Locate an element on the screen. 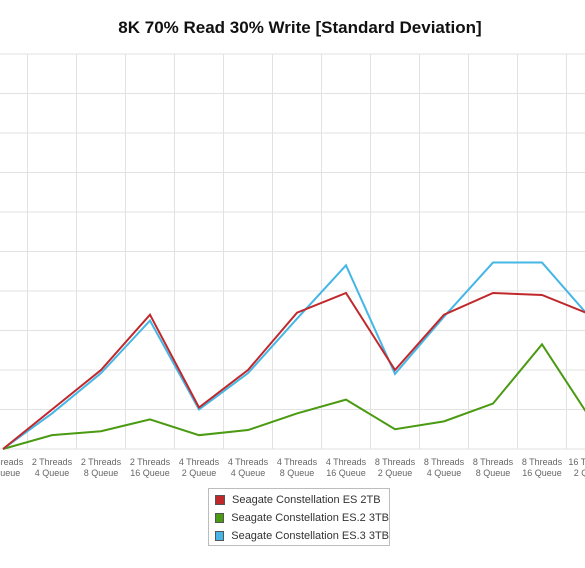 This screenshot has height=568, width=585. legend-item: Seagate Constellation ES.2 3TB is located at coordinates (302, 518).